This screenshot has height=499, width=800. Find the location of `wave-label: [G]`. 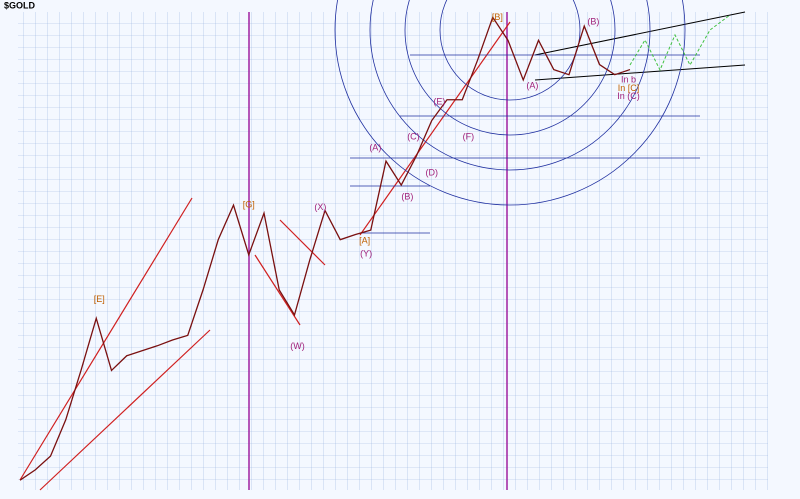

wave-label: [G] is located at coordinates (249, 205).